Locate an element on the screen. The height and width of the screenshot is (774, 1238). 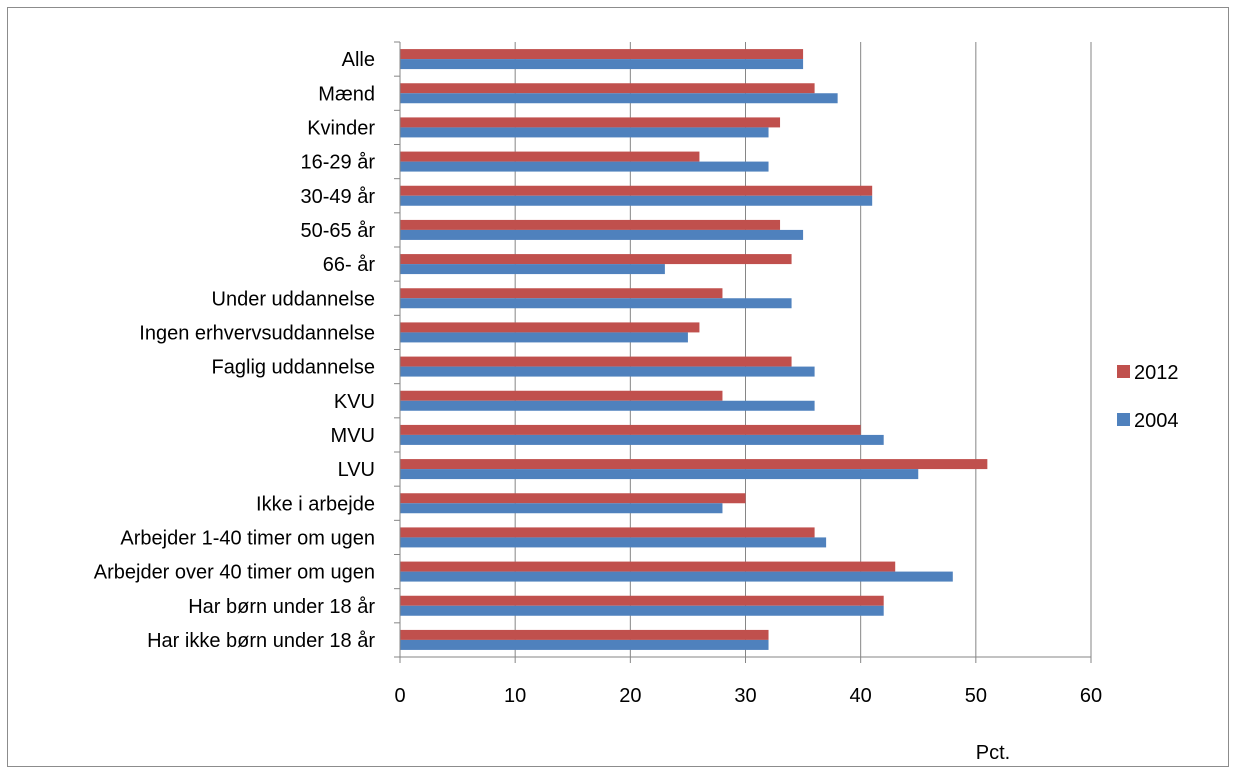
x-tick-label: 60 is located at coordinates (1091, 696).